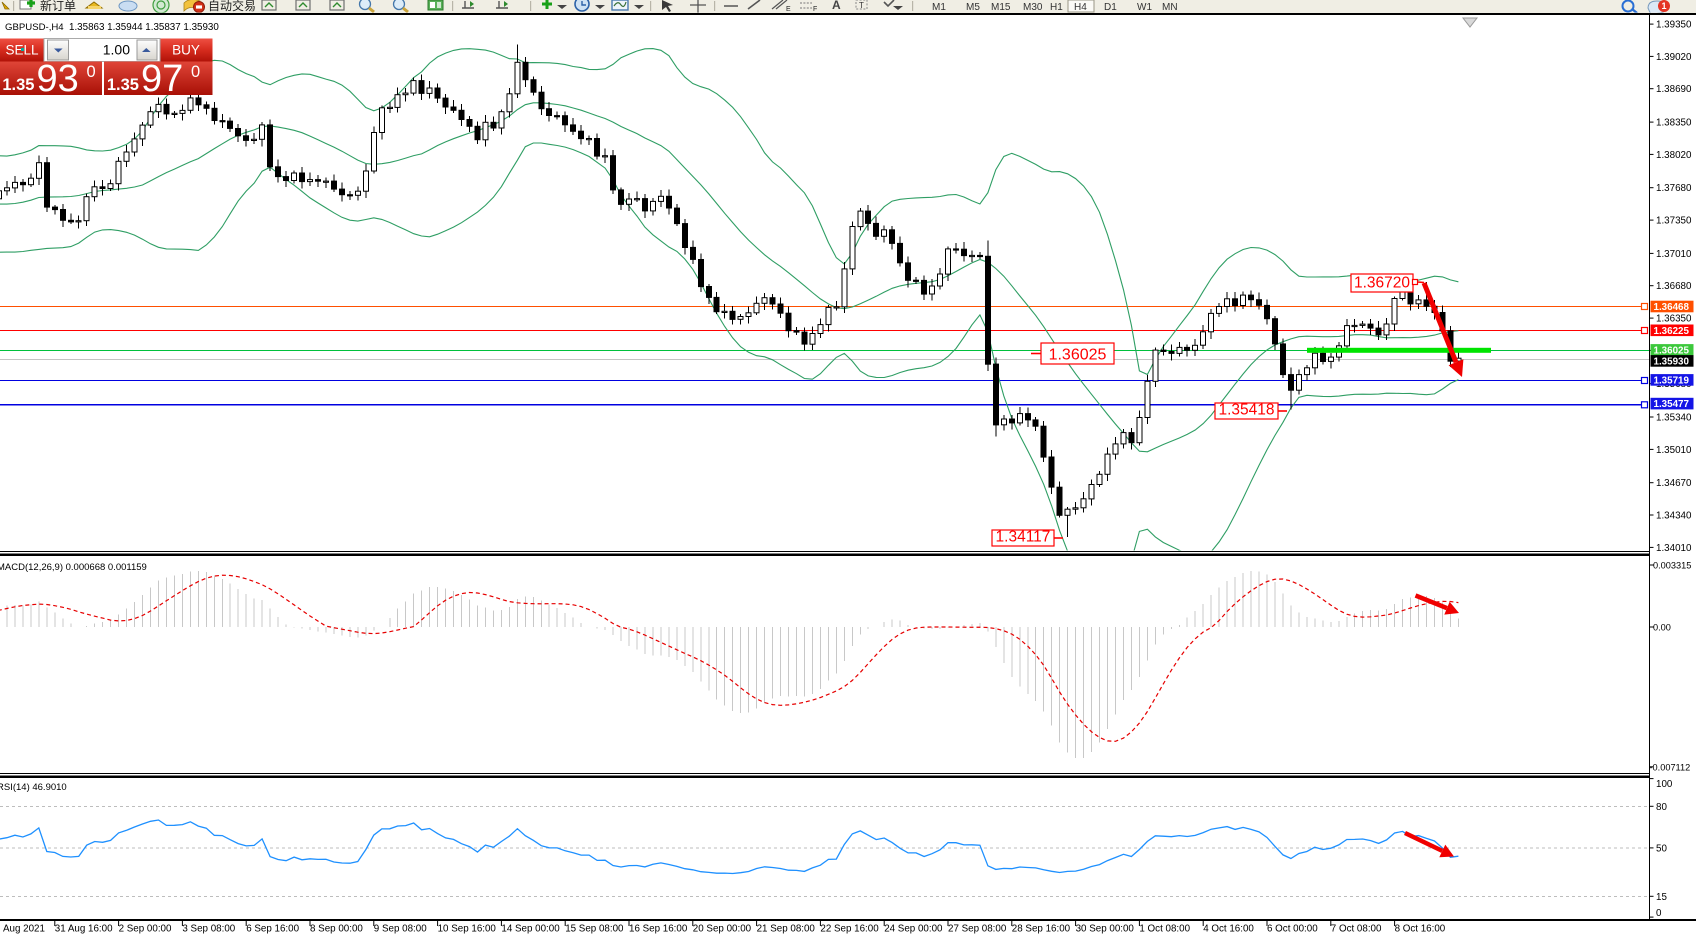 Image resolution: width=1696 pixels, height=934 pixels. I want to click on svg-text: 1.35418, so click(1246, 410).